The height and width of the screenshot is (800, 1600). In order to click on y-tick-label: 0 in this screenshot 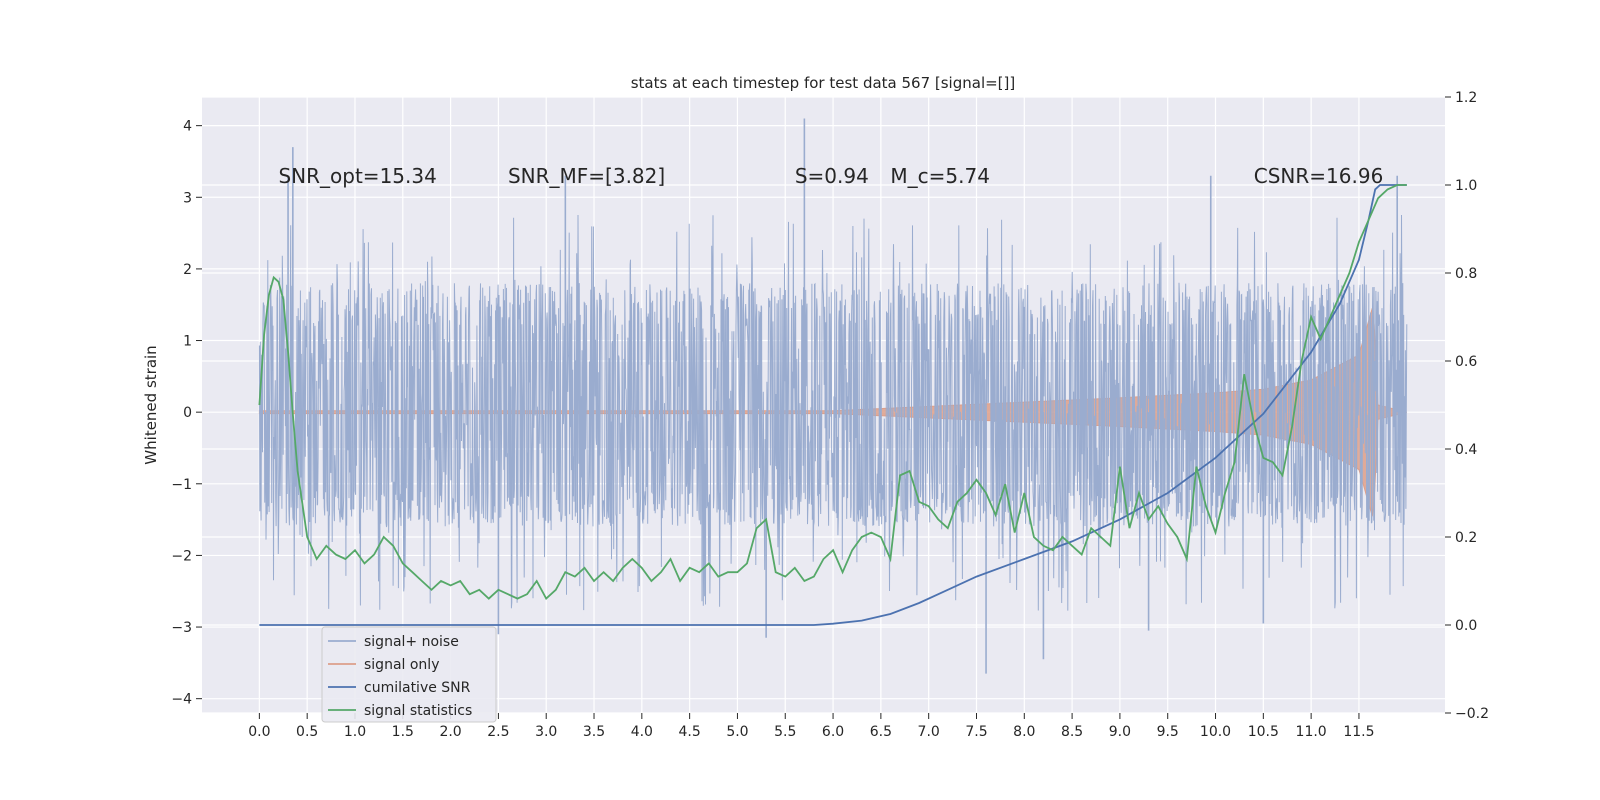, I will do `click(187, 413)`.